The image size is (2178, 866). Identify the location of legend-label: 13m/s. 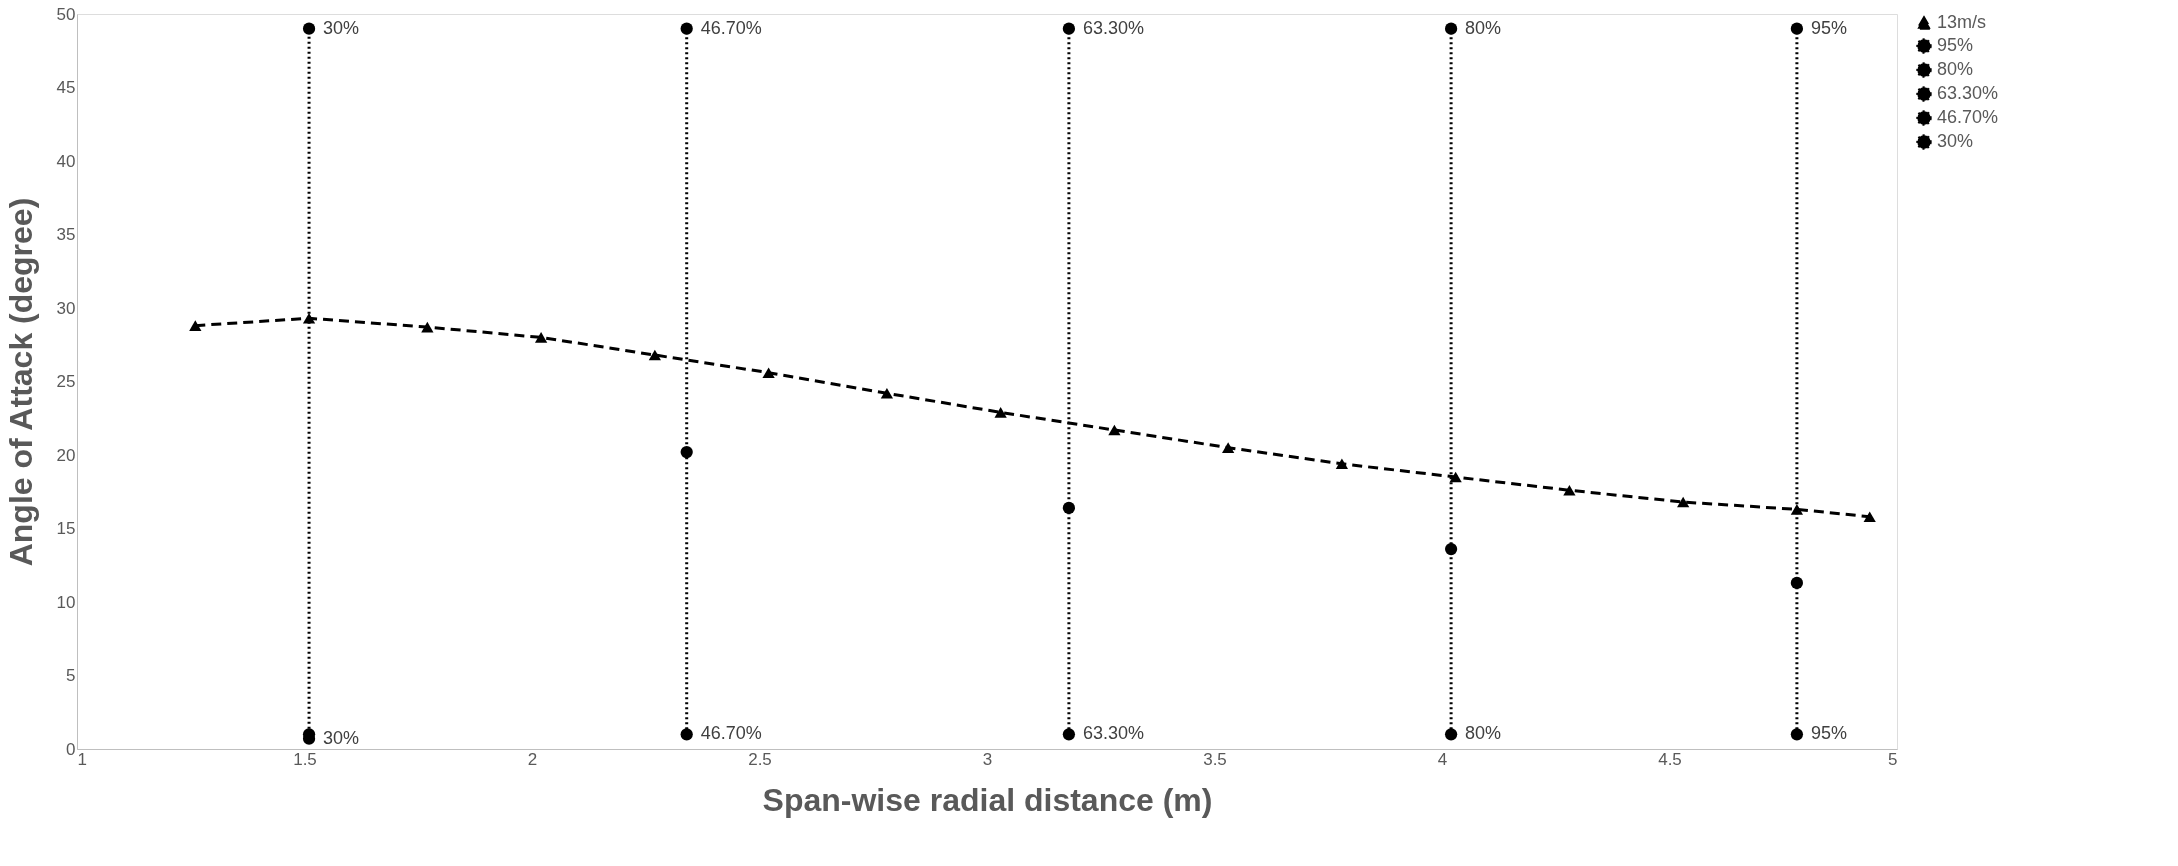
(1962, 22).